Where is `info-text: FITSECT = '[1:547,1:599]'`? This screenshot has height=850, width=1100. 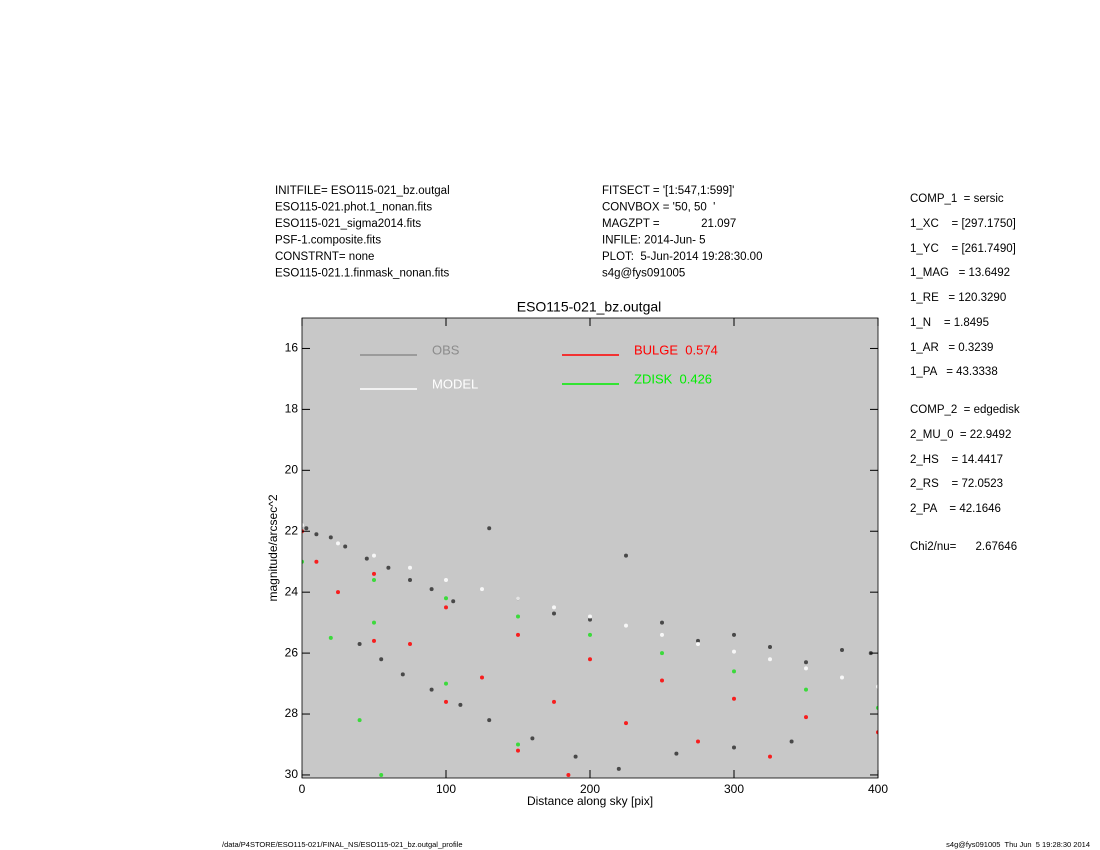 info-text: FITSECT = '[1:547,1:599]' is located at coordinates (668, 191).